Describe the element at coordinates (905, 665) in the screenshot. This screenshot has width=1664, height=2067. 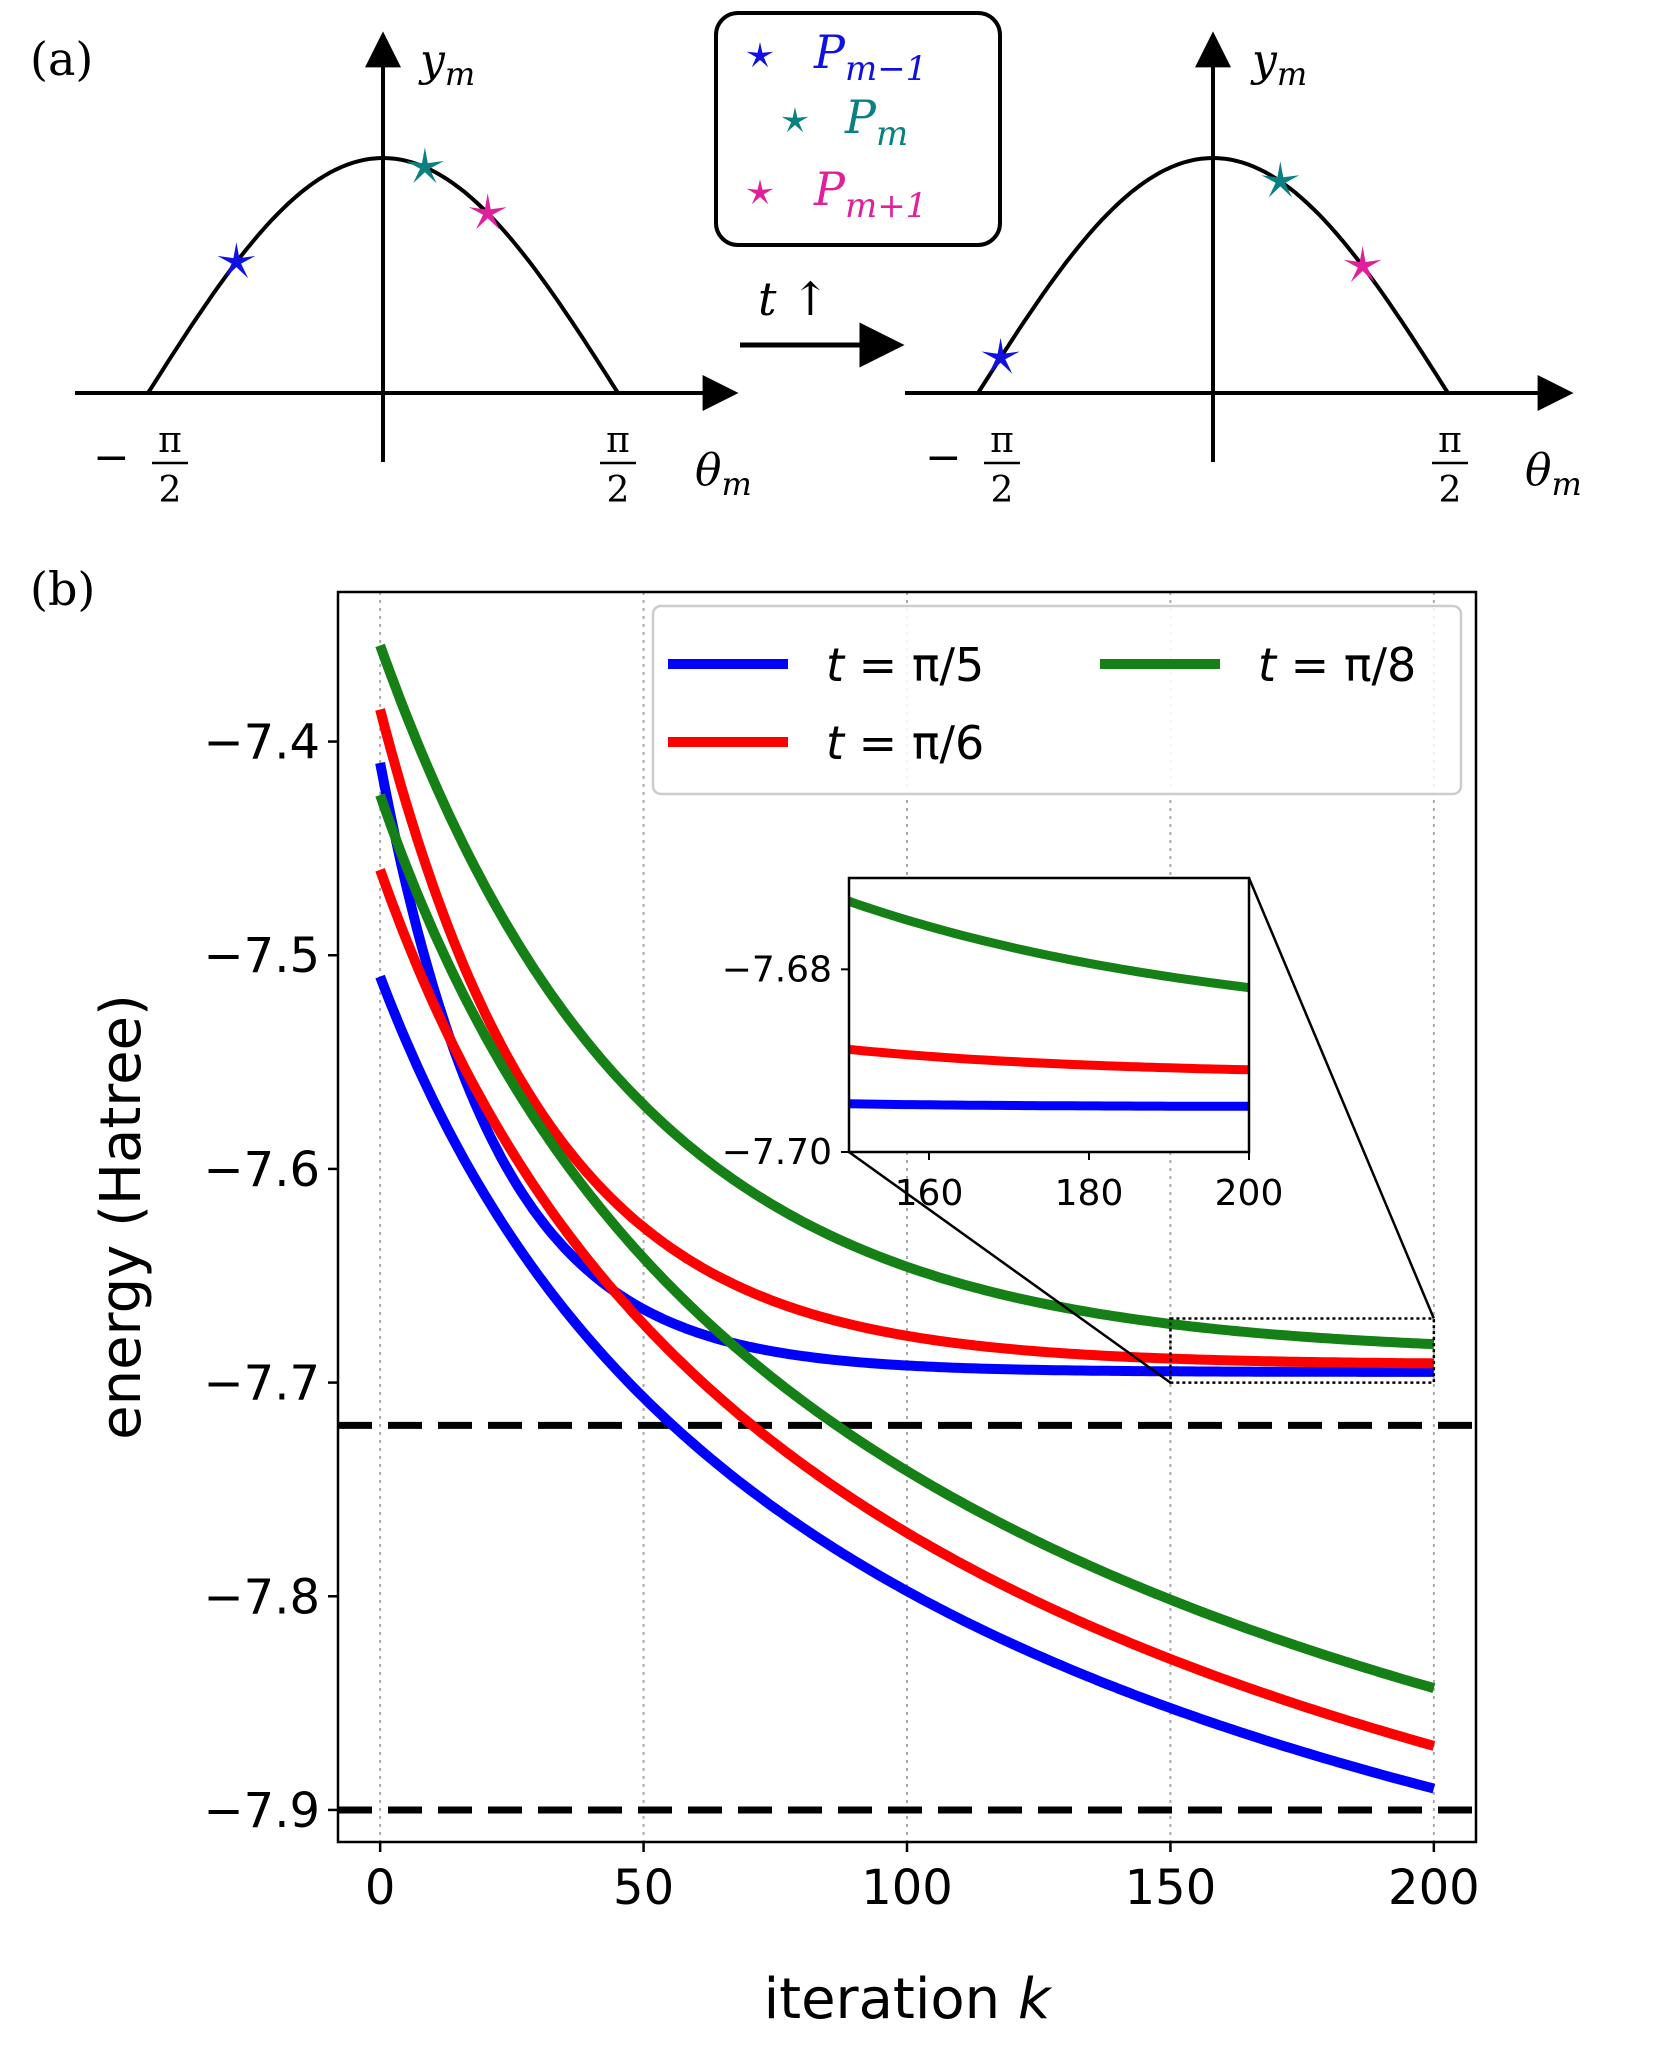
I see `legend-label-b-0: t = π/5` at that location.